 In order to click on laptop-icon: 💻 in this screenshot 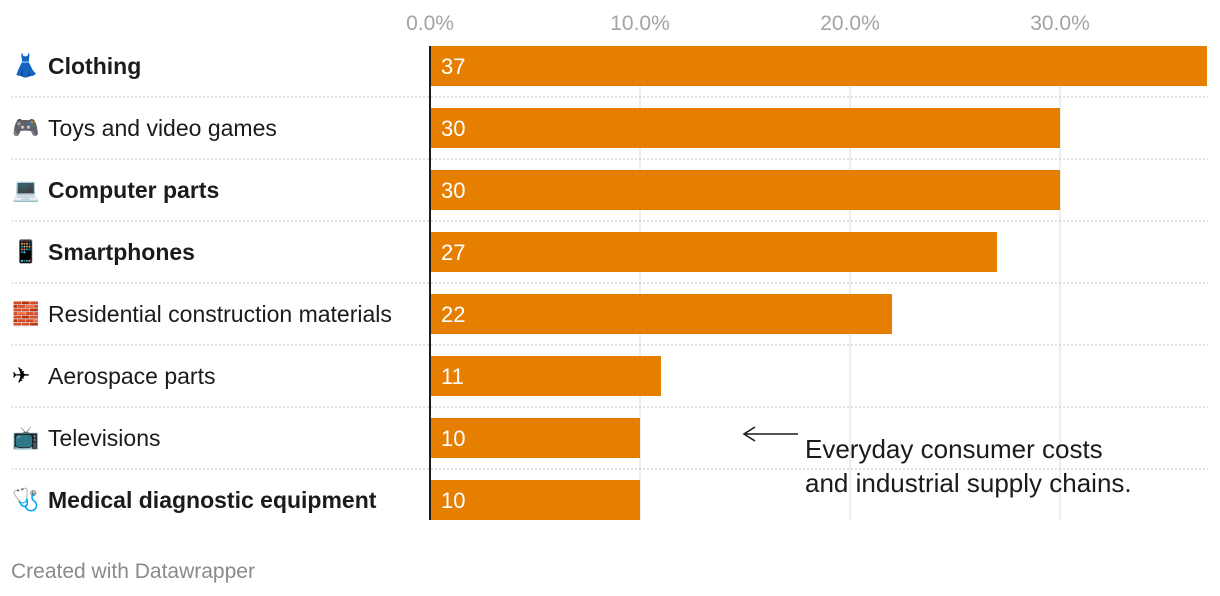, I will do `click(26, 189)`.